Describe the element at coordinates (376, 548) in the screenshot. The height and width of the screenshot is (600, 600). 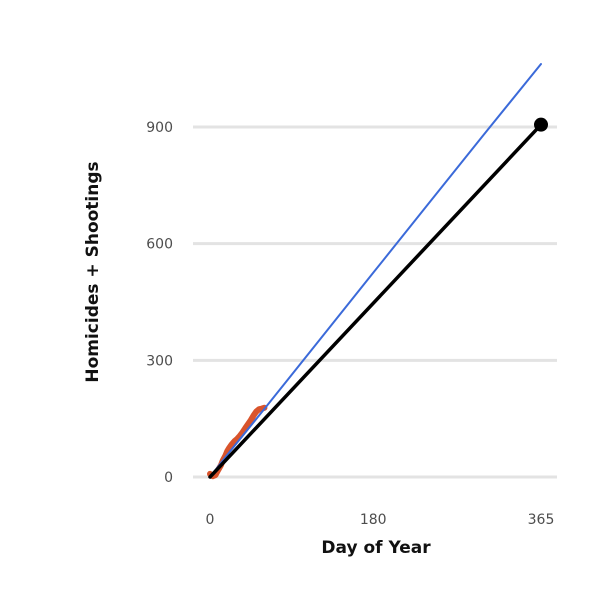
I see `x-axis-title: Day of Year` at that location.